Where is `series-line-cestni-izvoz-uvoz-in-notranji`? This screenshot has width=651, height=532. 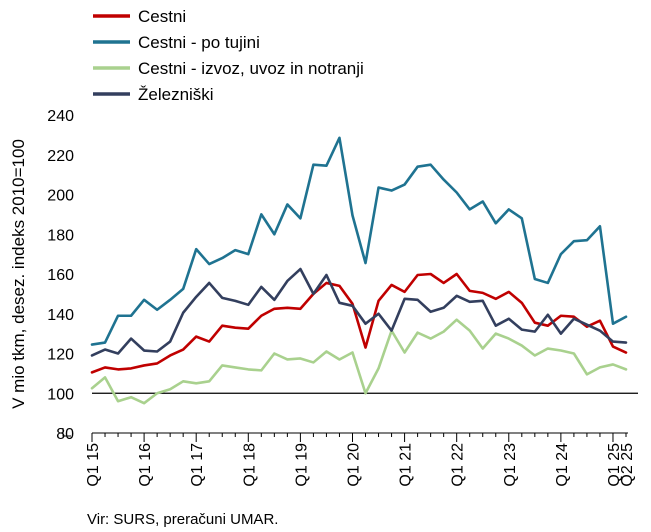
series-line-cestni-izvoz-uvoz-in-notranji is located at coordinates (359, 361).